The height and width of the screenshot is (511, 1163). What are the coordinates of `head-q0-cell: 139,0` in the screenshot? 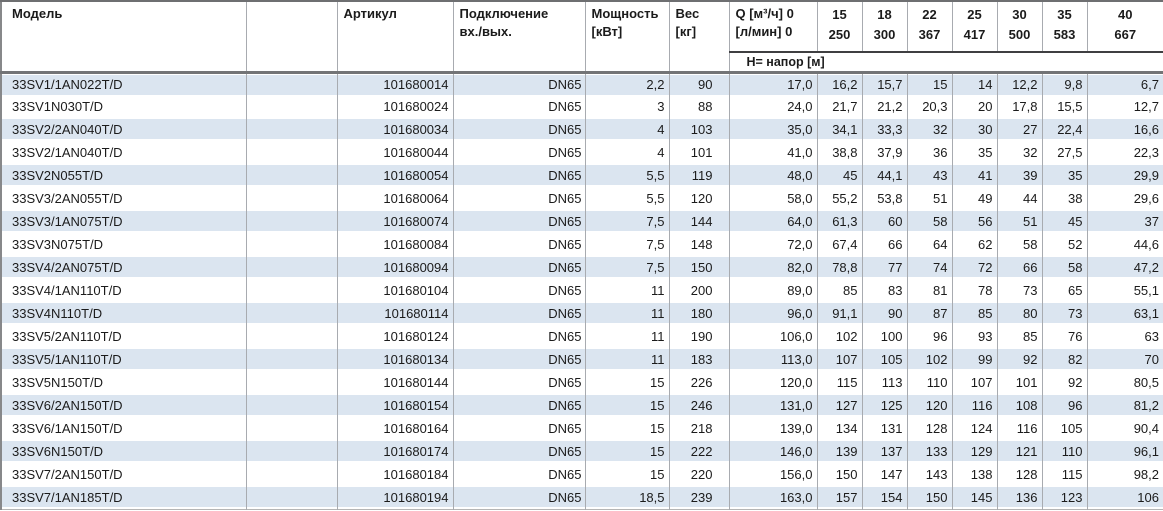 It's located at (773, 429).